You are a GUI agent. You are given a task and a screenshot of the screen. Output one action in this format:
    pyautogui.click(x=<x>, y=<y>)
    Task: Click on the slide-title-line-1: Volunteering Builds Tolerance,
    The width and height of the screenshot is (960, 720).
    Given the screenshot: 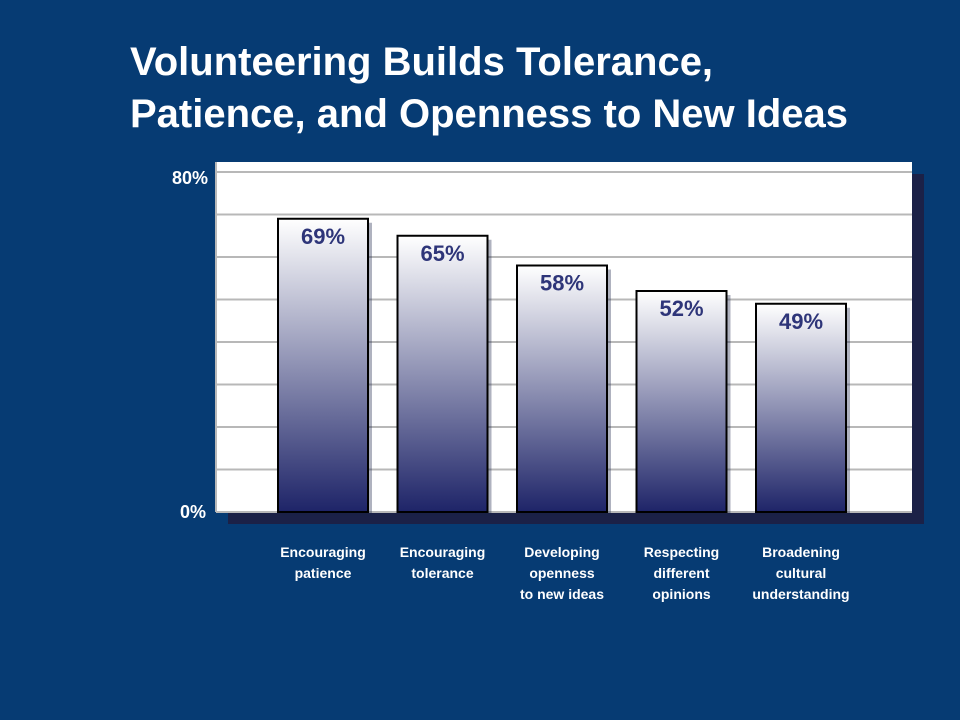 What is the action you would take?
    pyautogui.click(x=422, y=62)
    